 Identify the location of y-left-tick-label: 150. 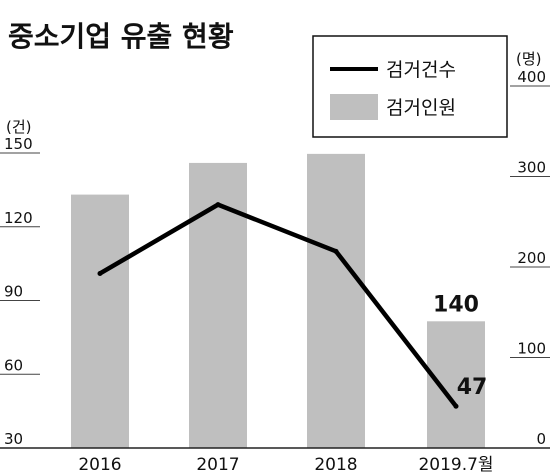
(18, 144).